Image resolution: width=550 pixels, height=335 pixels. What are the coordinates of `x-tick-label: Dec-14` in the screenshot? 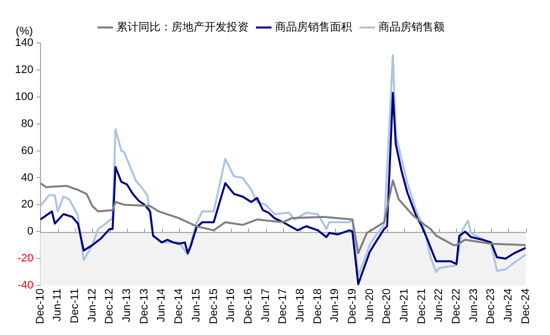 It's located at (179, 306).